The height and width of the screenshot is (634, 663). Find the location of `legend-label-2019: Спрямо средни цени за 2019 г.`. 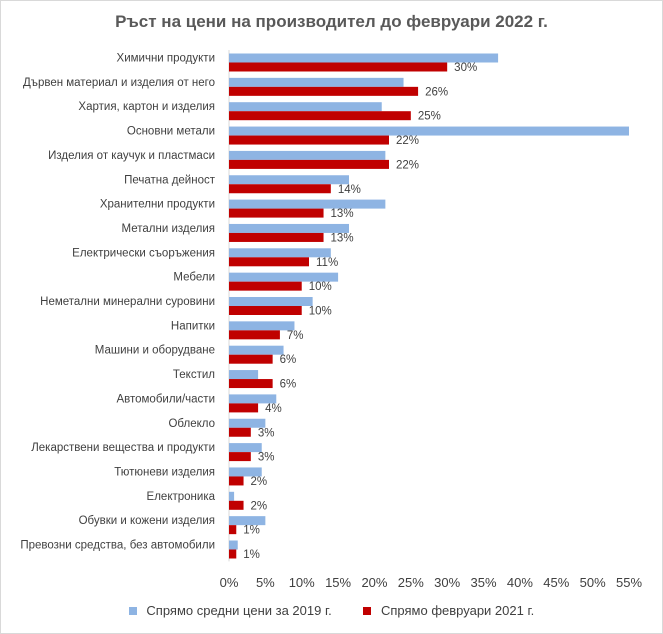

legend-label-2019: Спрямо средни цени за 2019 г. is located at coordinates (239, 610).